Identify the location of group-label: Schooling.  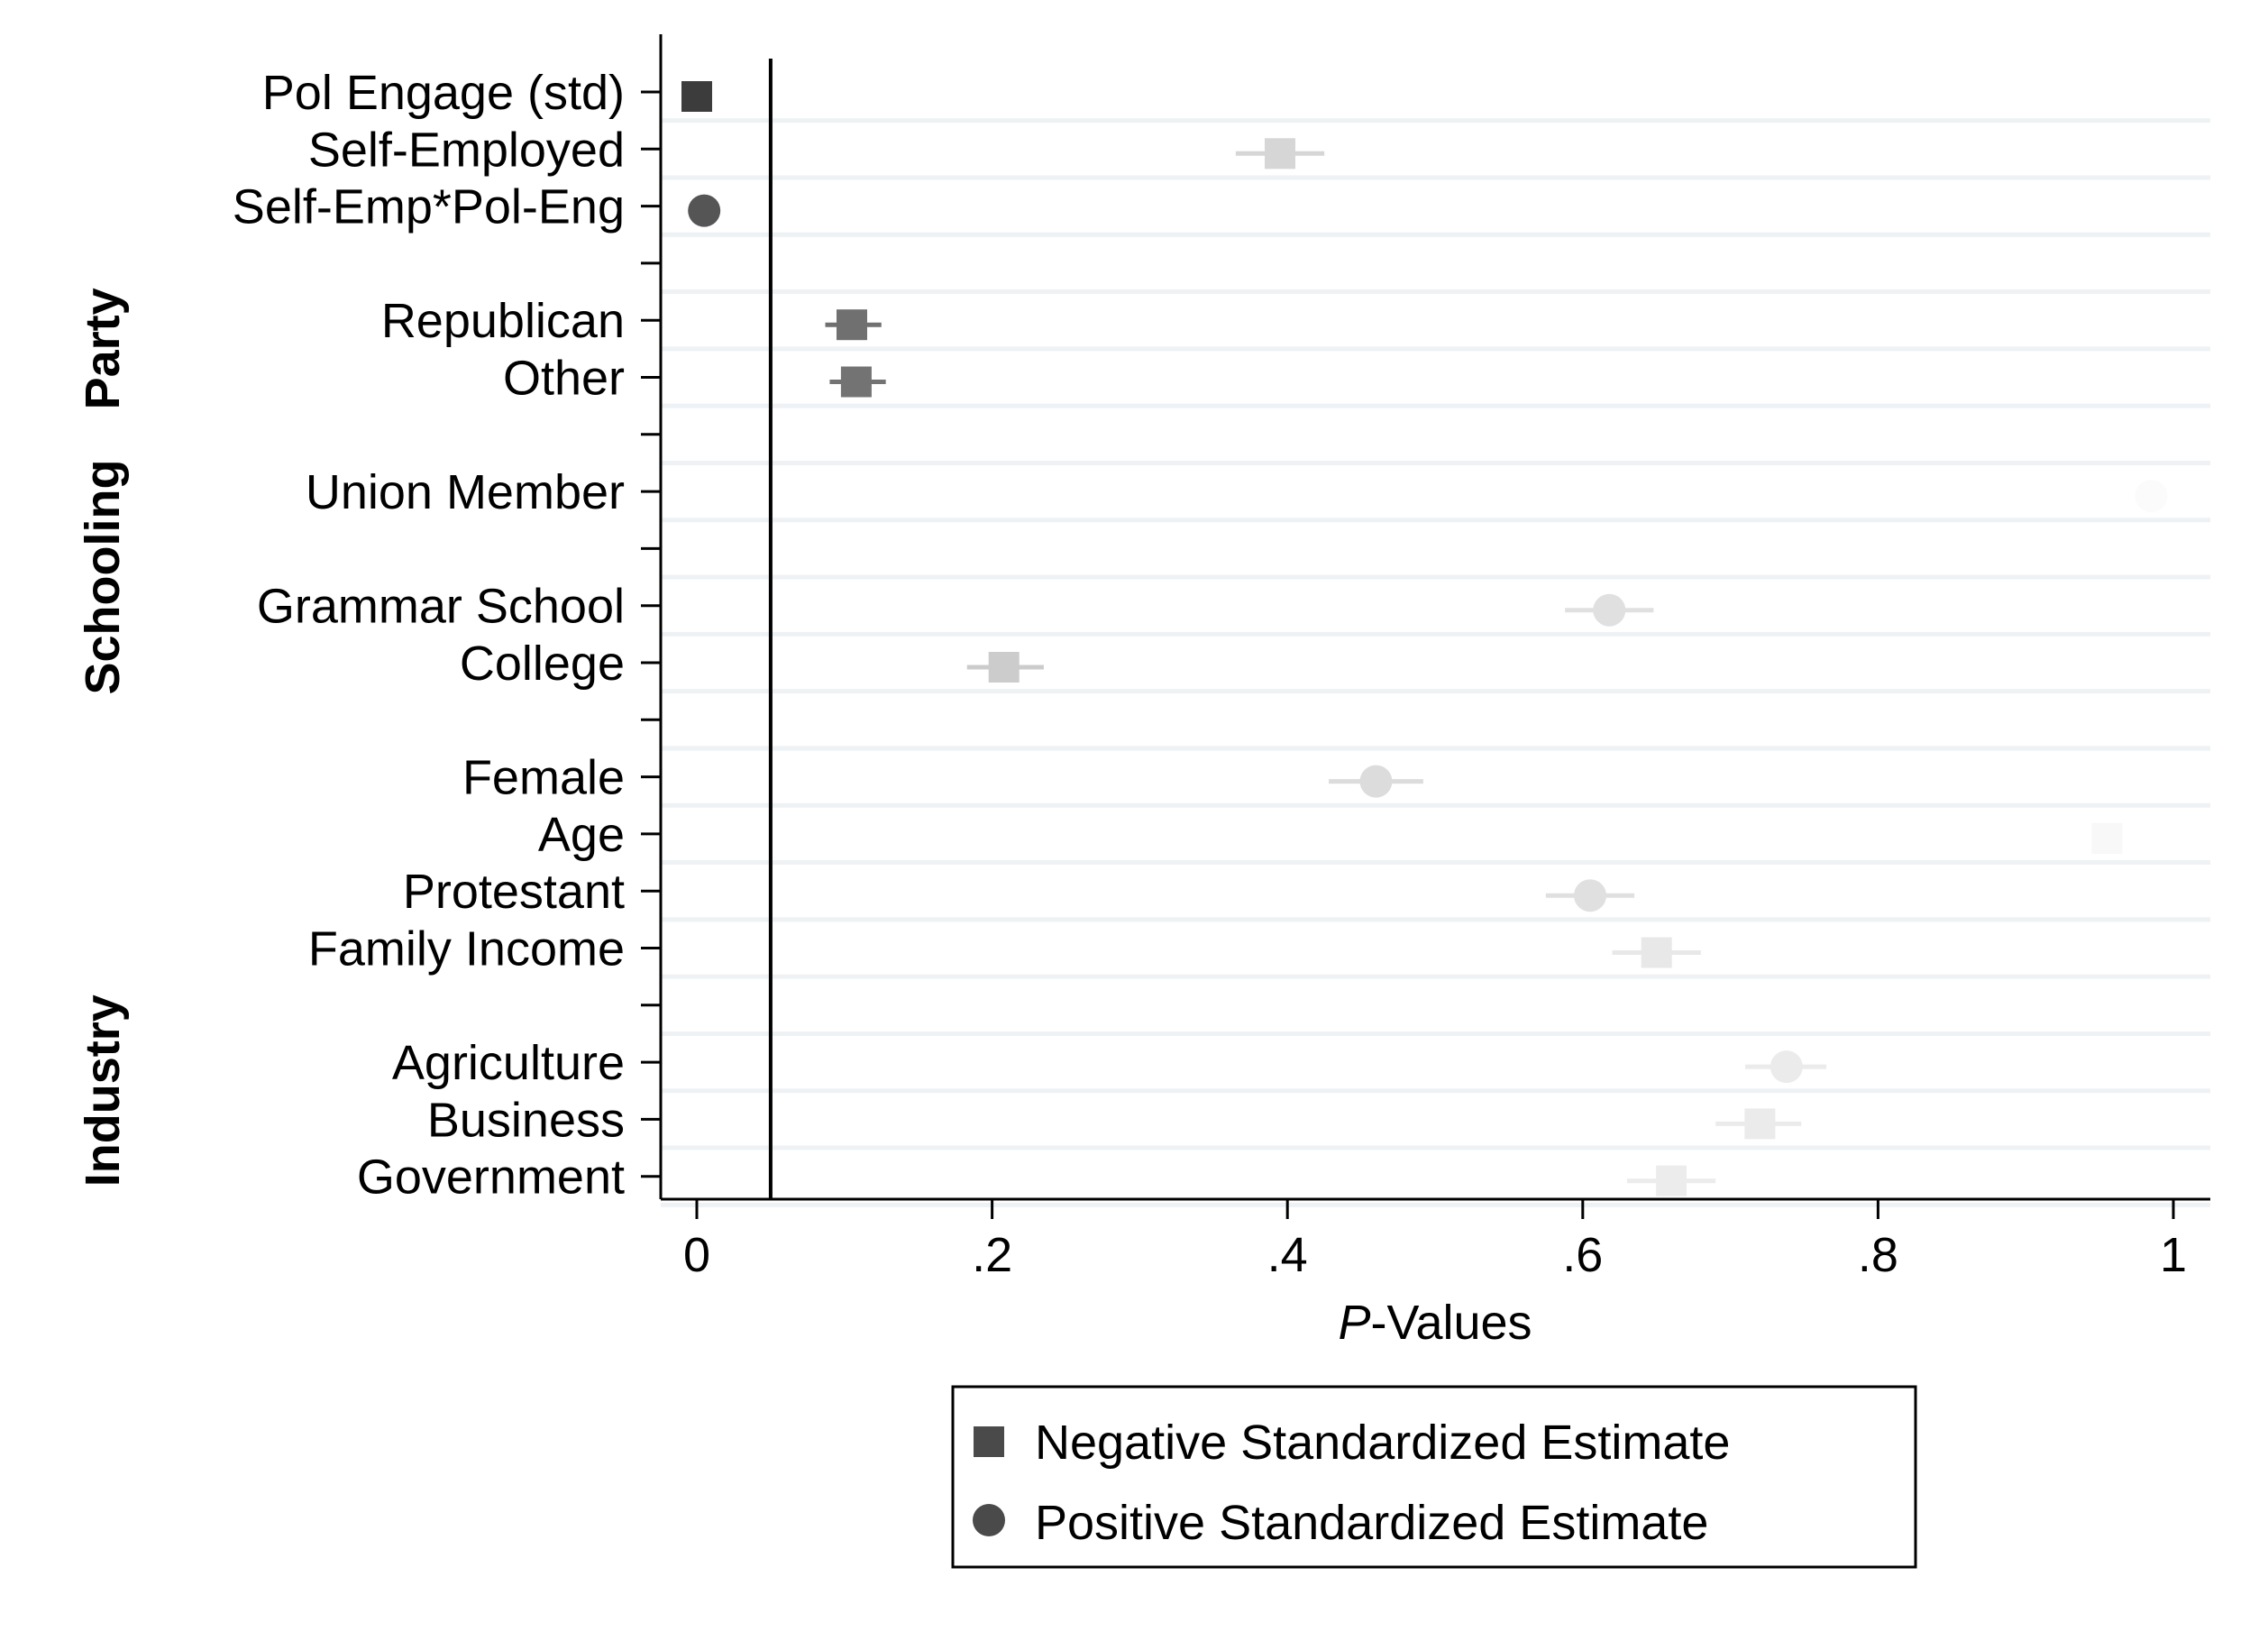
(103, 577).